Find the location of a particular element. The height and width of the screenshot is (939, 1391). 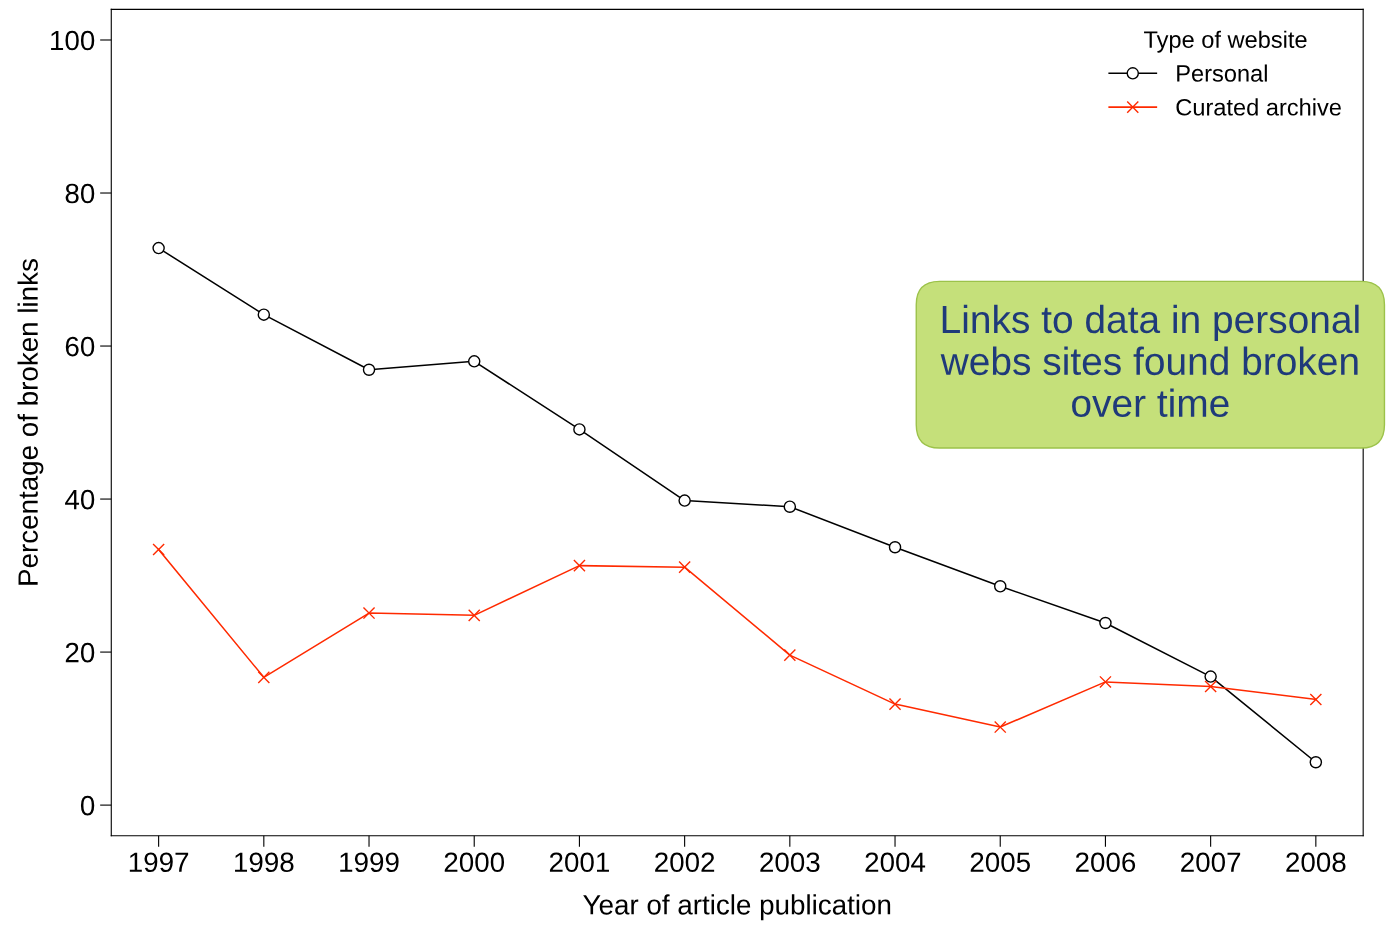

x-tick-label: 2006 is located at coordinates (1105, 862).